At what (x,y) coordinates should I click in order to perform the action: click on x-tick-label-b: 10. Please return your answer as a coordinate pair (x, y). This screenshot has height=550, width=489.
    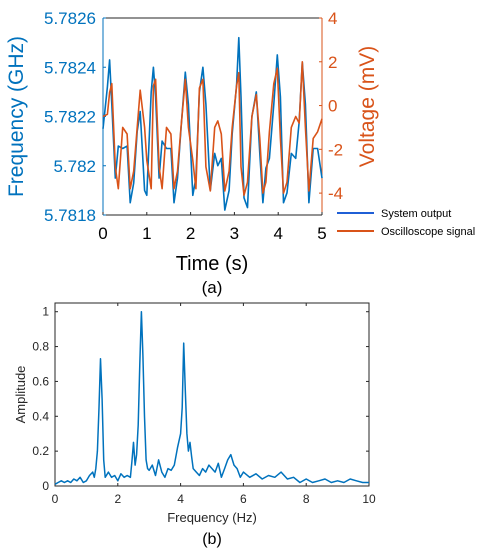
    Looking at the image, I should click on (369, 499).